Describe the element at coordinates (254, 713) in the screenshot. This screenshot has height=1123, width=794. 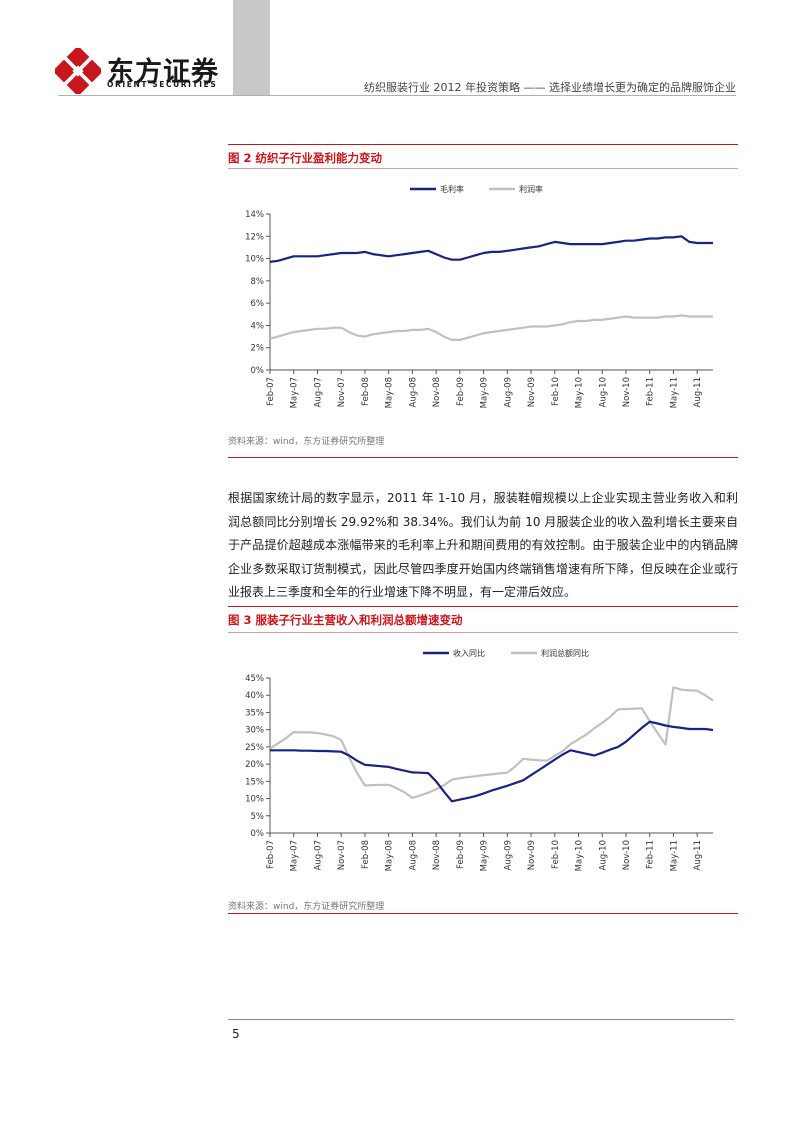
I see `figure3-y-tick-label: 35%` at that location.